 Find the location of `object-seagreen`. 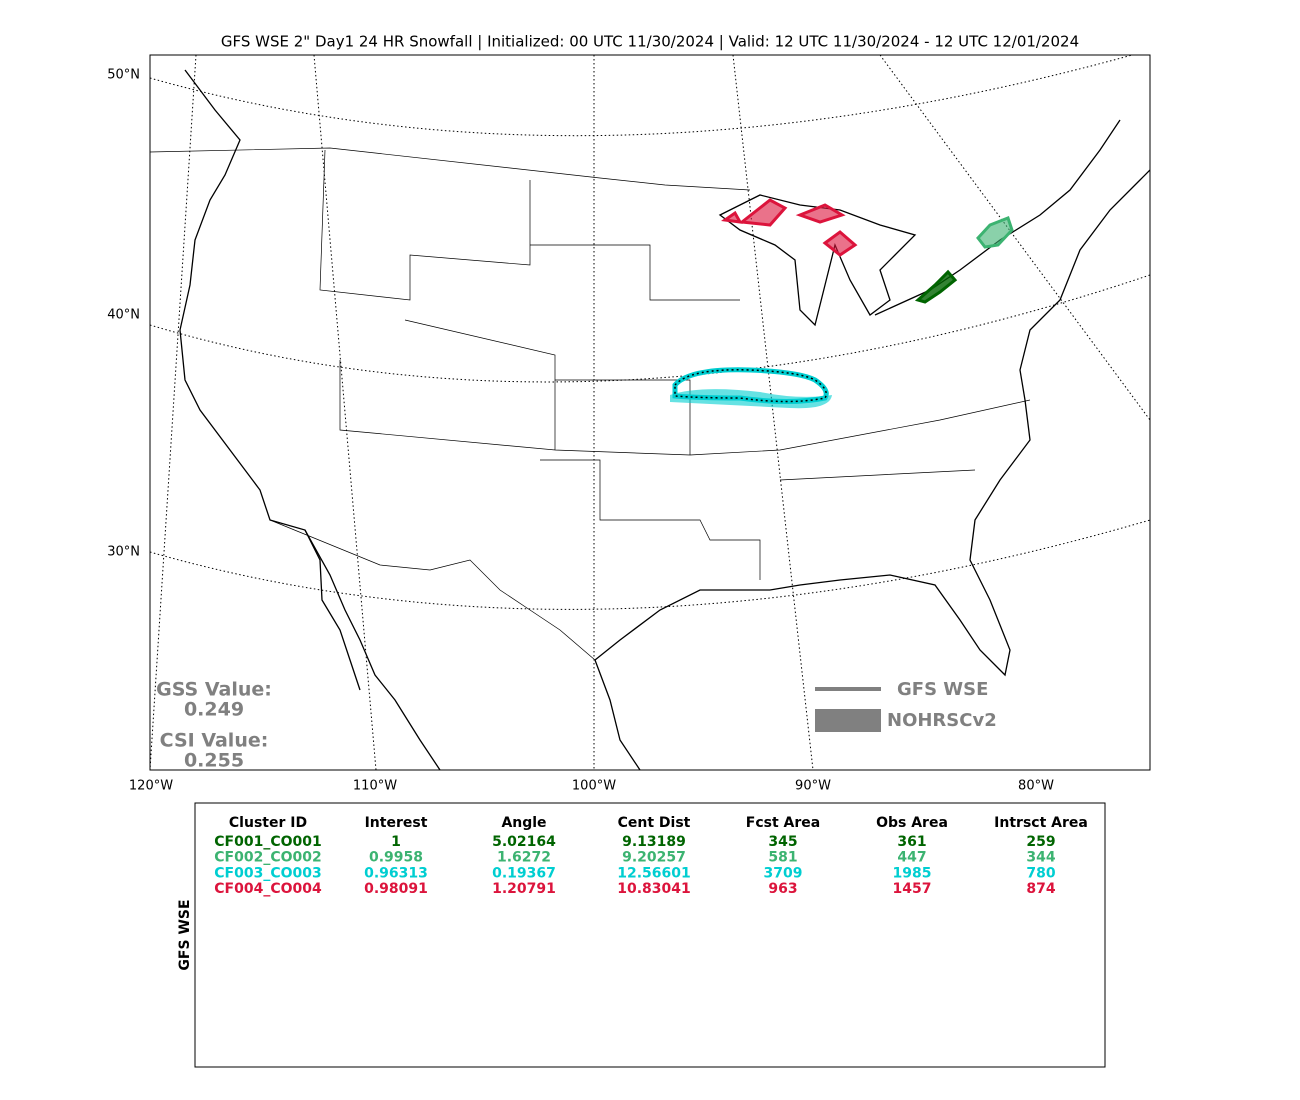

object-seagreen is located at coordinates (995, 232).